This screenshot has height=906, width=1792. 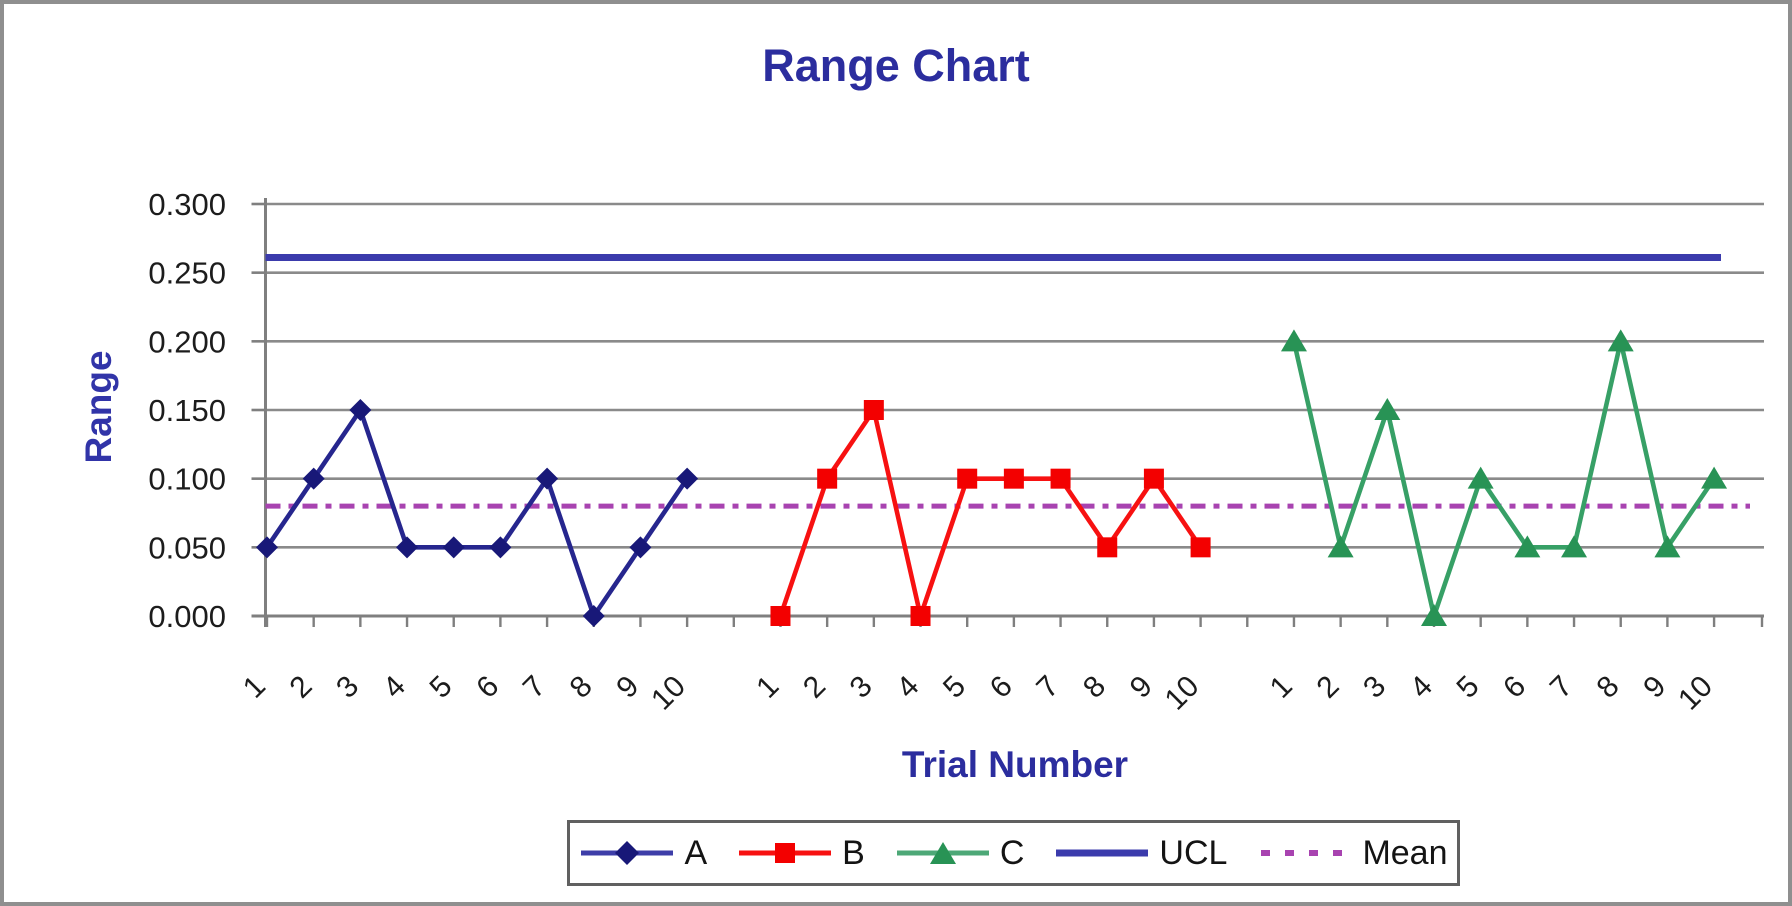 I want to click on y-tick-label: 0.000, so click(x=187, y=616).